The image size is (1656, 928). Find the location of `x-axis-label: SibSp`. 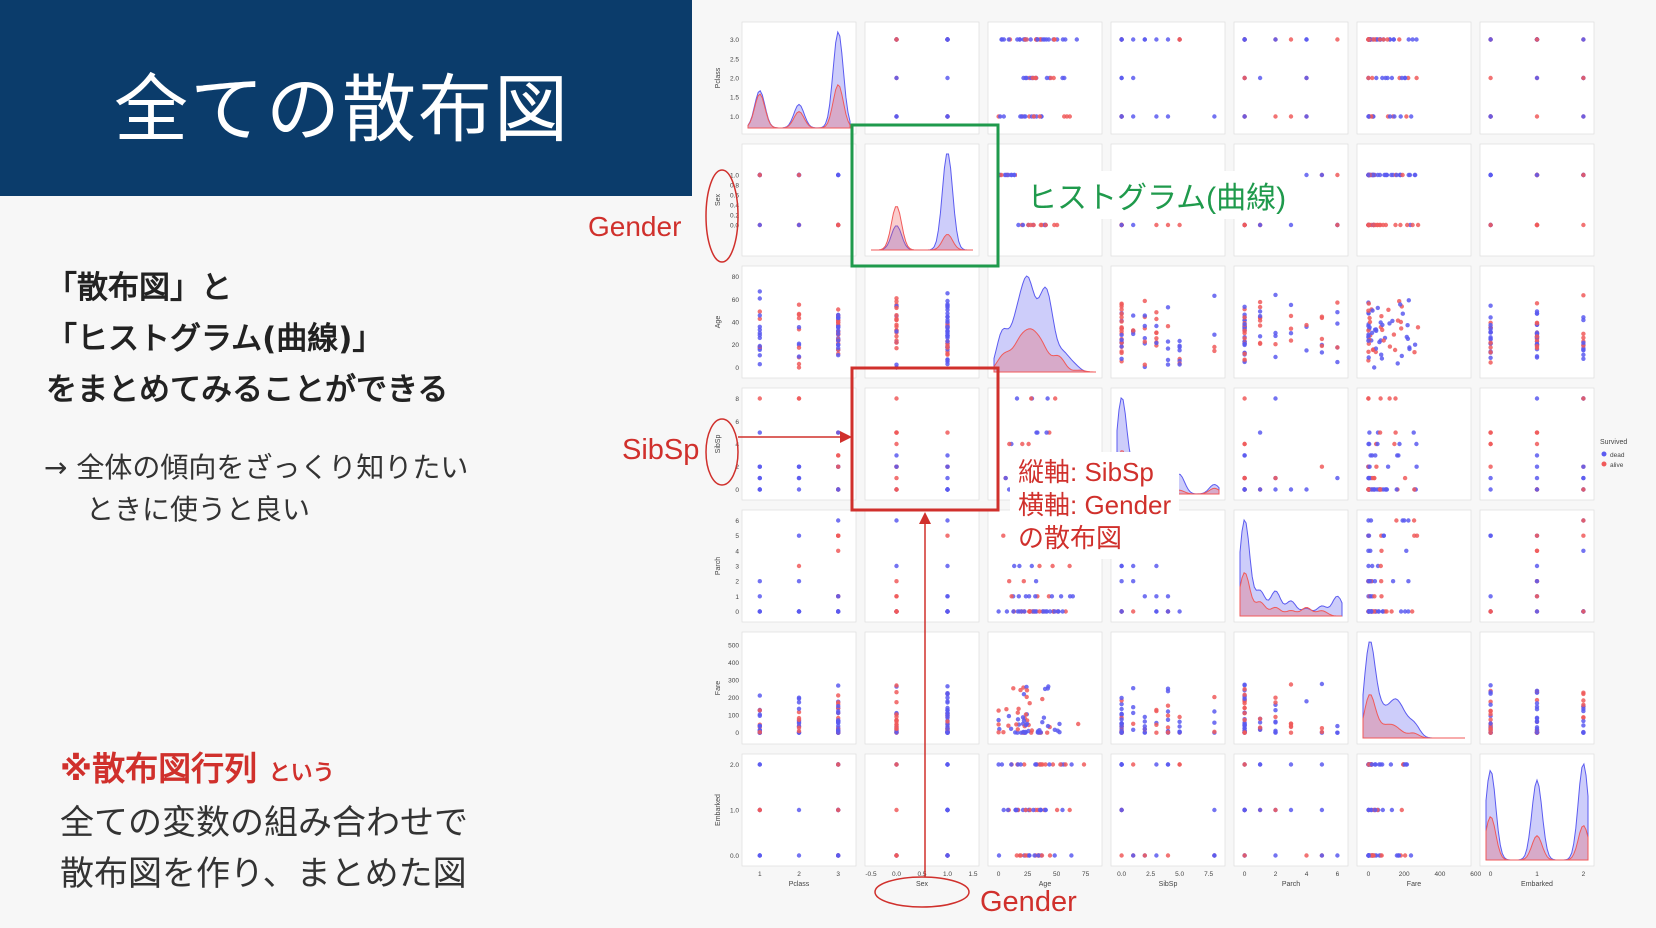

x-axis-label: SibSp is located at coordinates (1168, 884).